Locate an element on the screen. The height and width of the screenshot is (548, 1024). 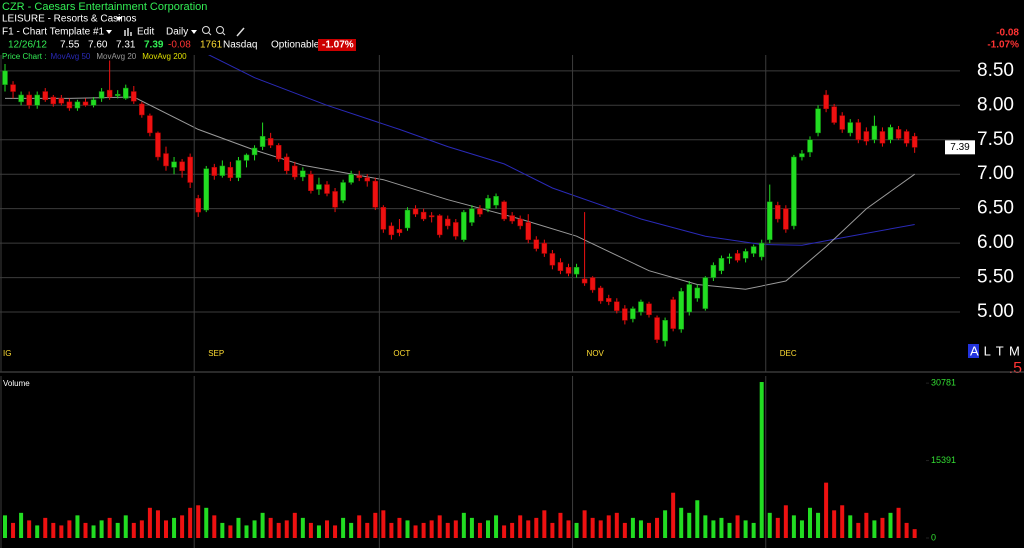
quote-last: 7.39 is located at coordinates (154, 45).